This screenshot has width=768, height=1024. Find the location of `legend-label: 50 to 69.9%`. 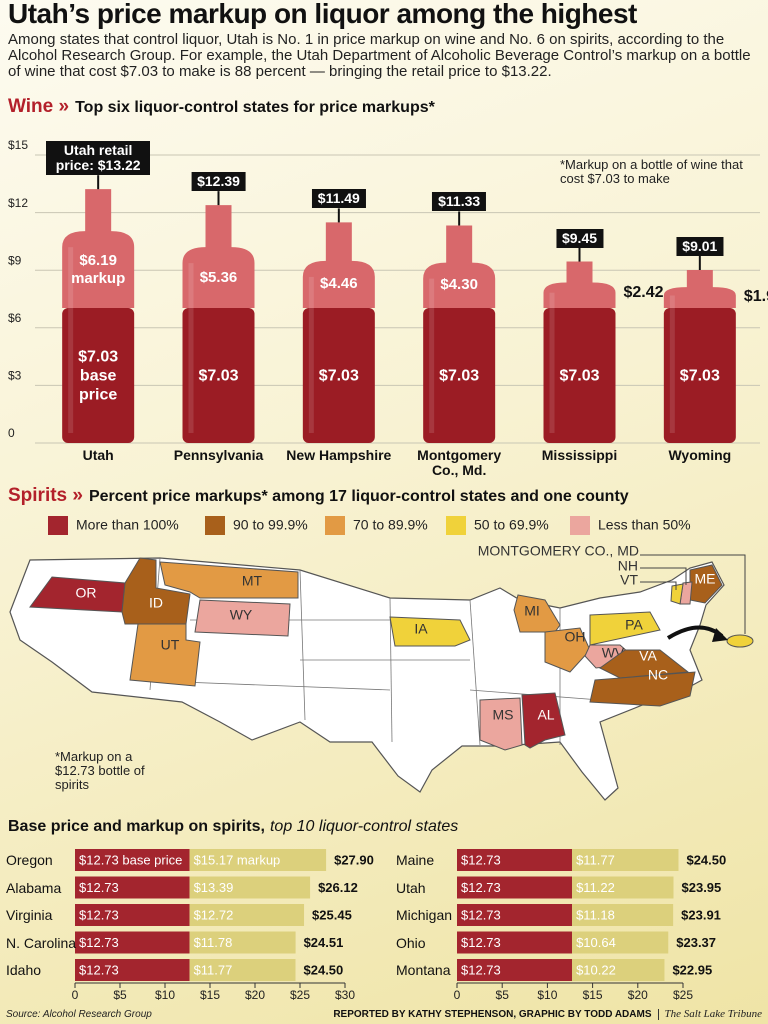

legend-label: 50 to 69.9% is located at coordinates (511, 525).